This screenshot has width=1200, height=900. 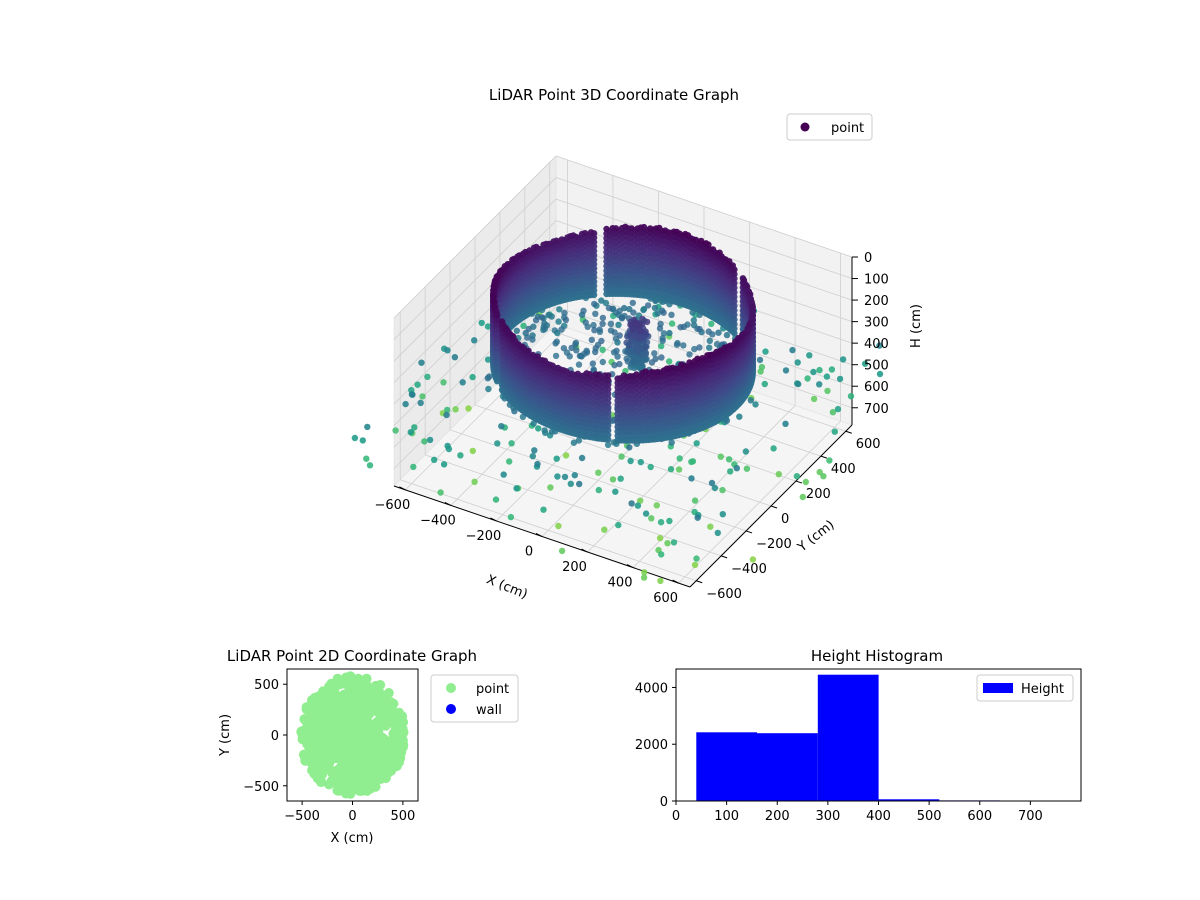 I want to click on z-tick-label: 300, so click(x=876, y=323).